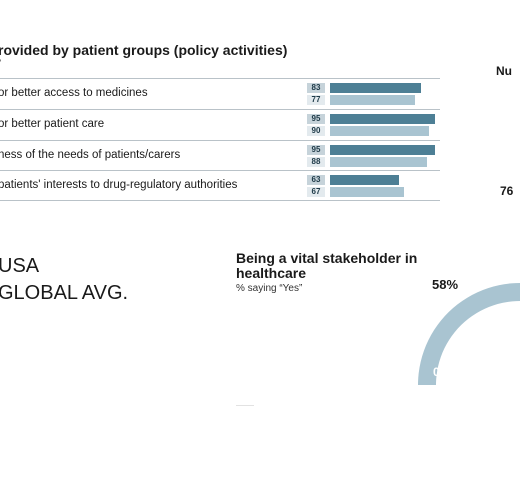 Image resolution: width=520 pixels, height=477 pixels. What do you see at coordinates (316, 180) in the screenshot?
I see `usa-value-label: 63` at bounding box center [316, 180].